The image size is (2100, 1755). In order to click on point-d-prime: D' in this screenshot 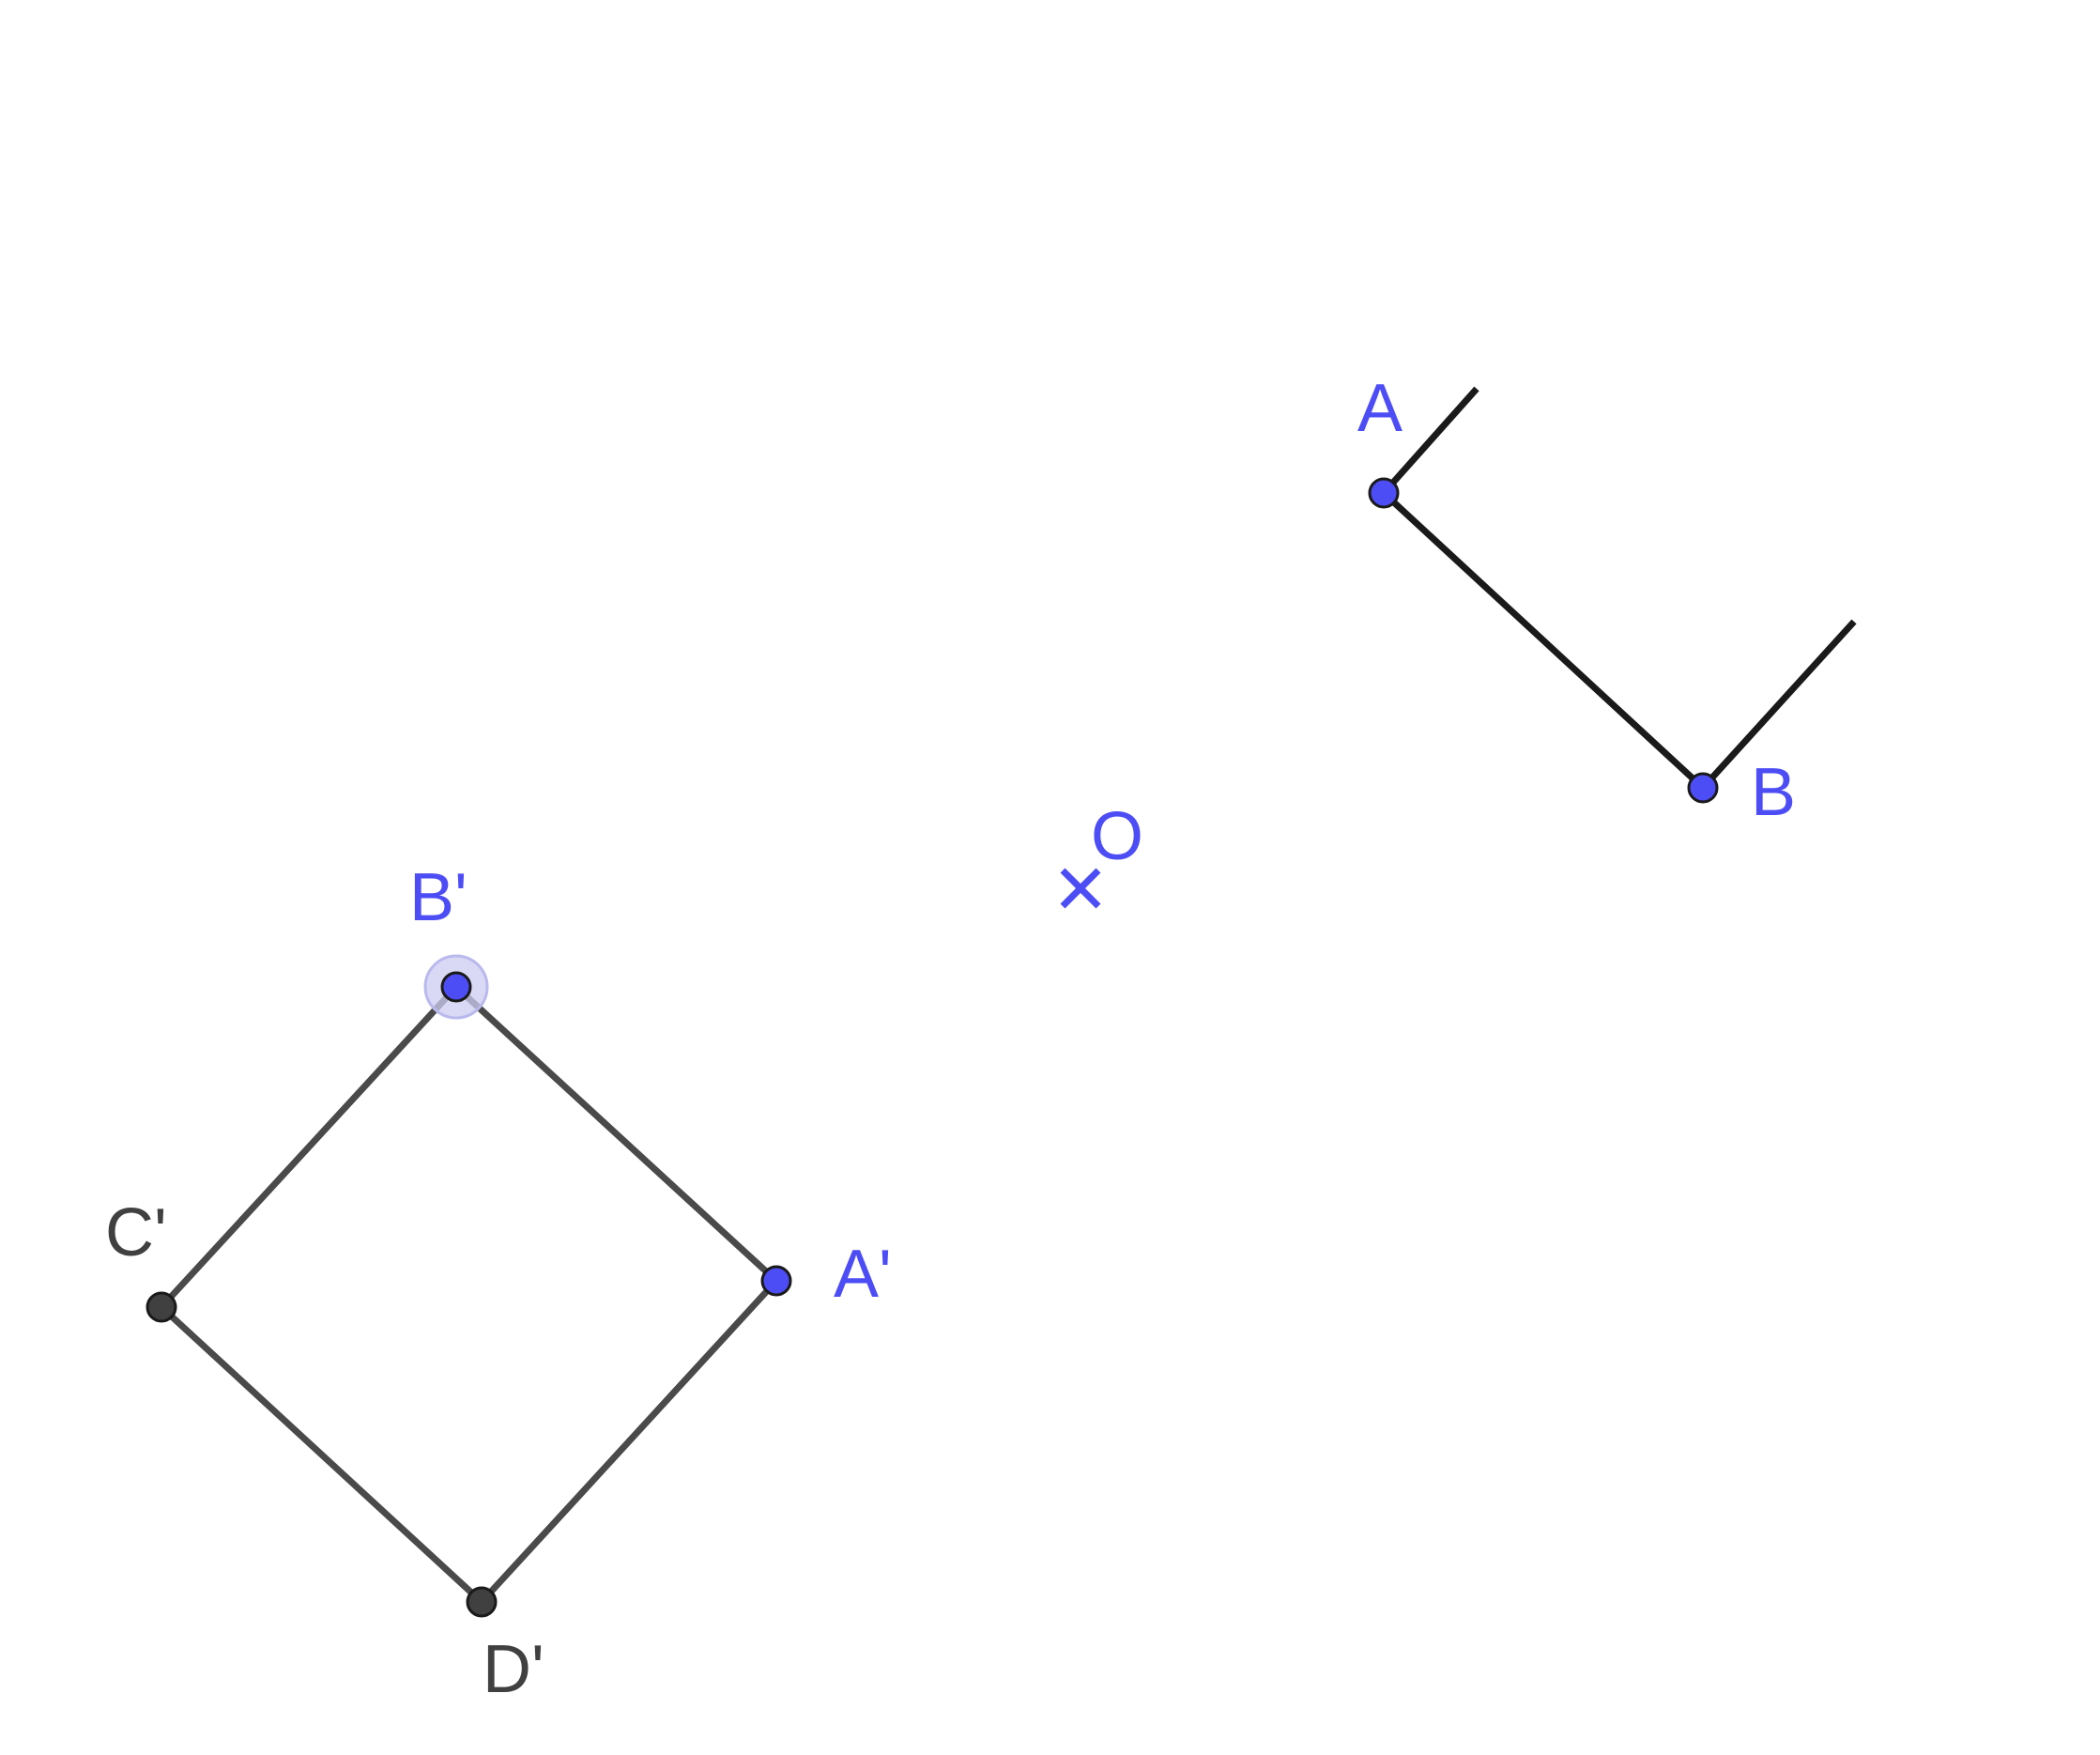, I will do `click(506, 1647)`.